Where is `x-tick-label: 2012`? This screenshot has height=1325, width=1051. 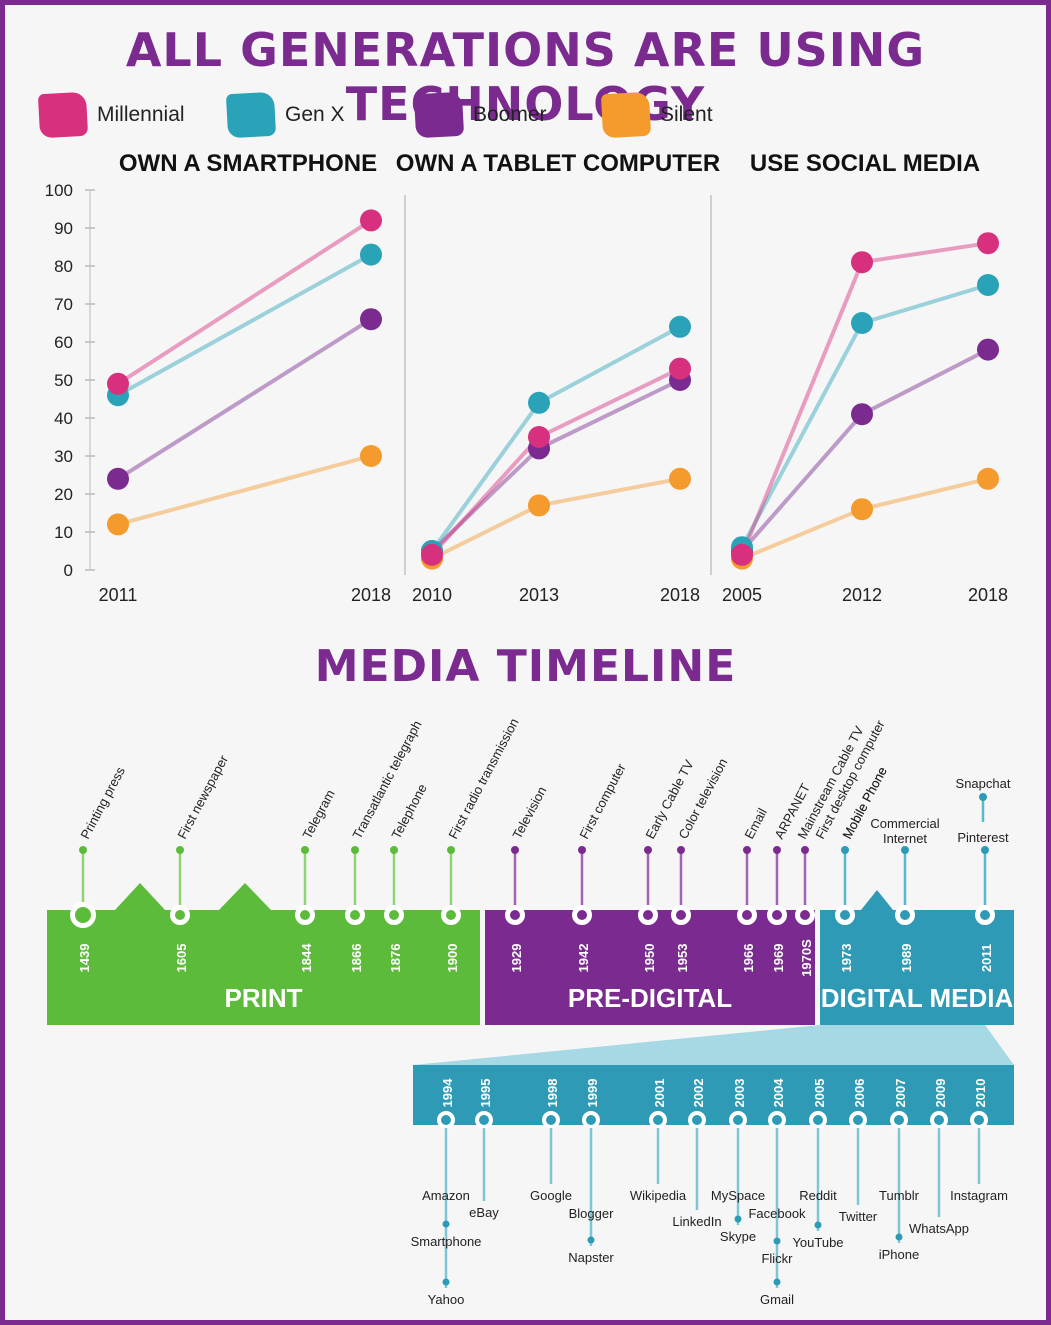 x-tick-label: 2012 is located at coordinates (862, 595).